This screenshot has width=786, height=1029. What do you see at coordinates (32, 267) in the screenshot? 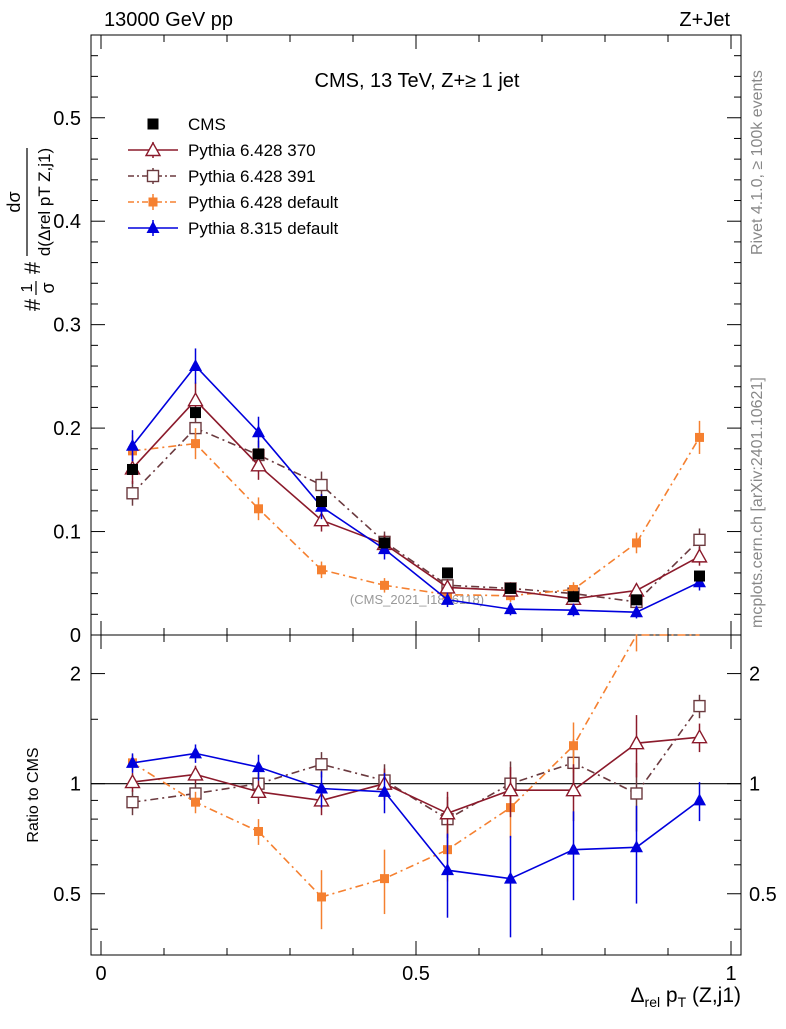
I see `ylabel-hash2: #` at bounding box center [32, 267].